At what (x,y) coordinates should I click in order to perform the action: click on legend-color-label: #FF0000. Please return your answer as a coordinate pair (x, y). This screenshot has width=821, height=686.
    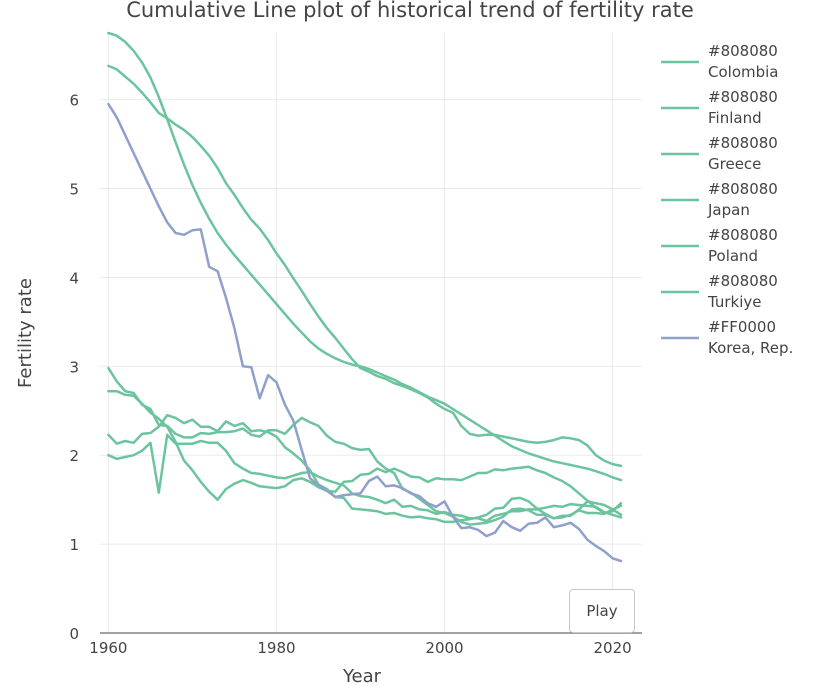
    Looking at the image, I should click on (742, 327).